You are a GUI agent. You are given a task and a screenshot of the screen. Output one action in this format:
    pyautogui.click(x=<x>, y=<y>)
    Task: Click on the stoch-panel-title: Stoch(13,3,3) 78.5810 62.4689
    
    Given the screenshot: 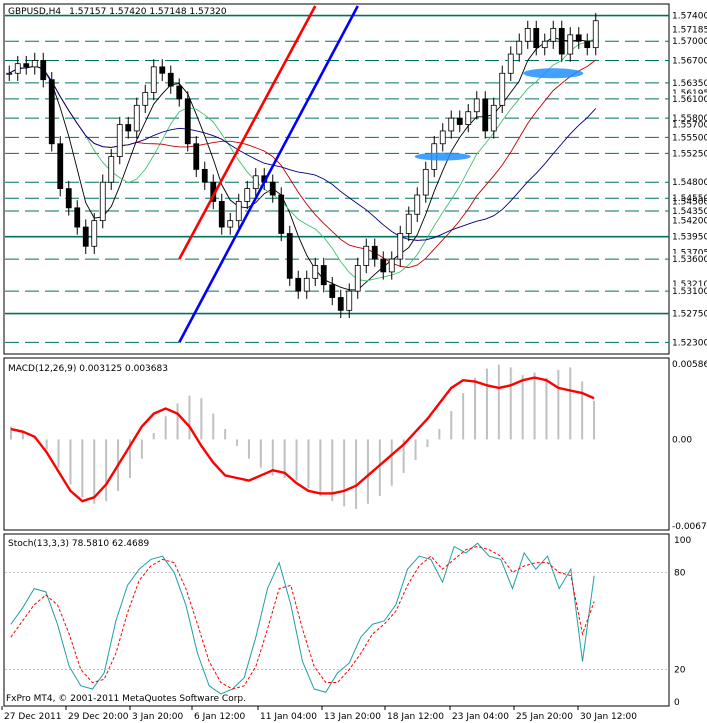 What is the action you would take?
    pyautogui.click(x=78, y=544)
    